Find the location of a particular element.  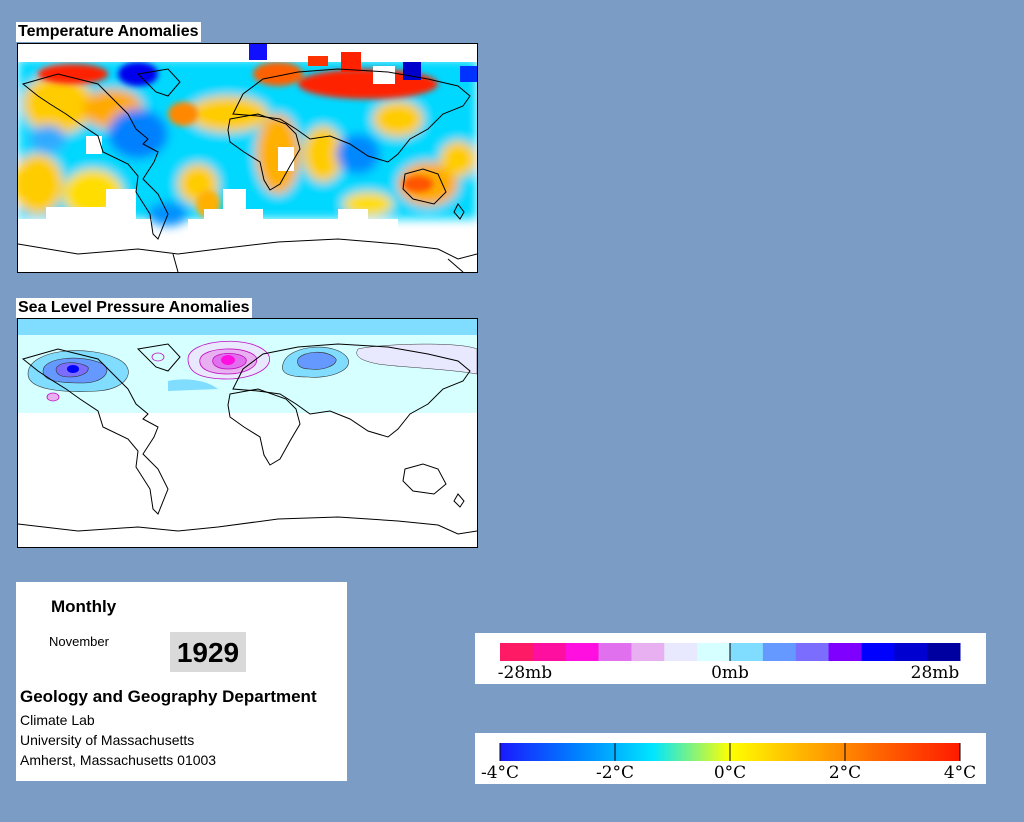

lab-label: Climate Lab is located at coordinates (57, 720).